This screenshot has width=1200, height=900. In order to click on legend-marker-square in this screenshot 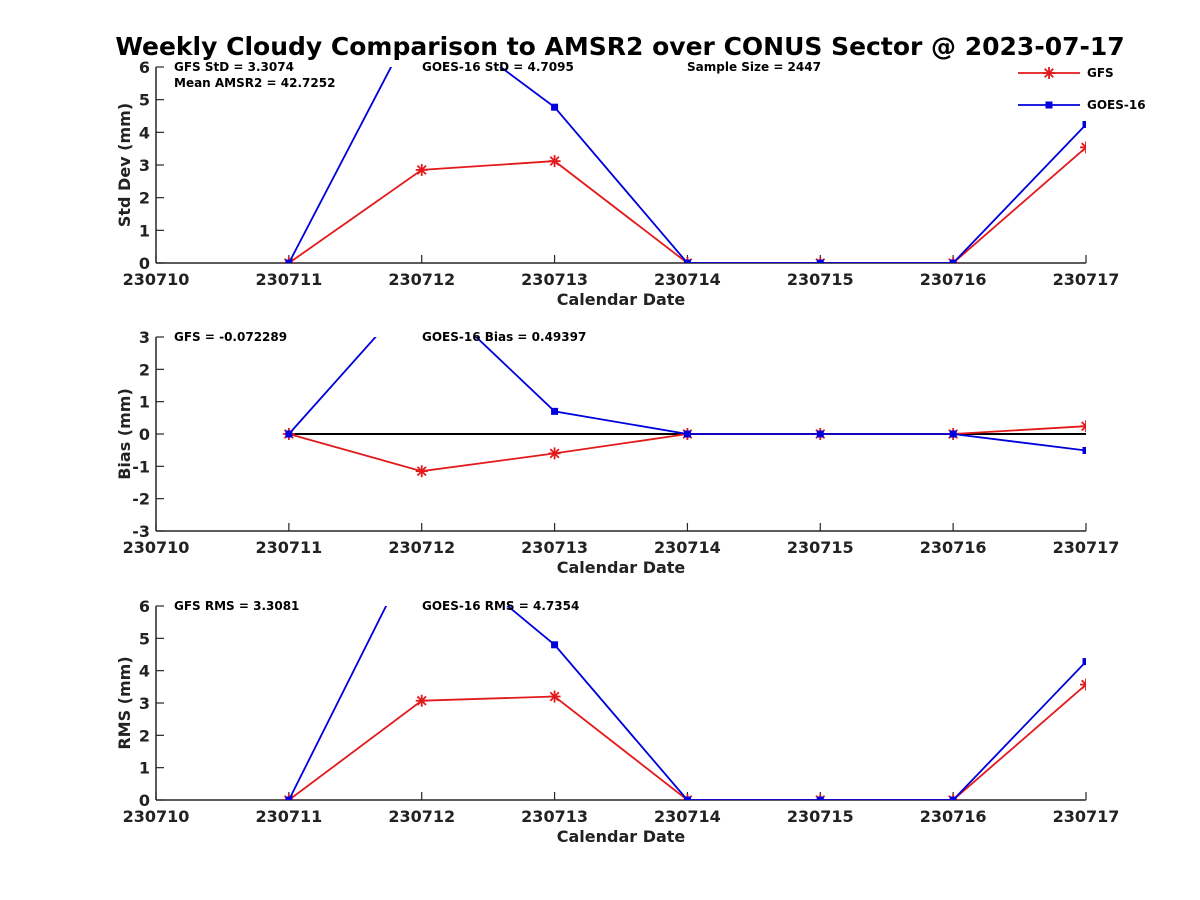, I will do `click(1049, 105)`.